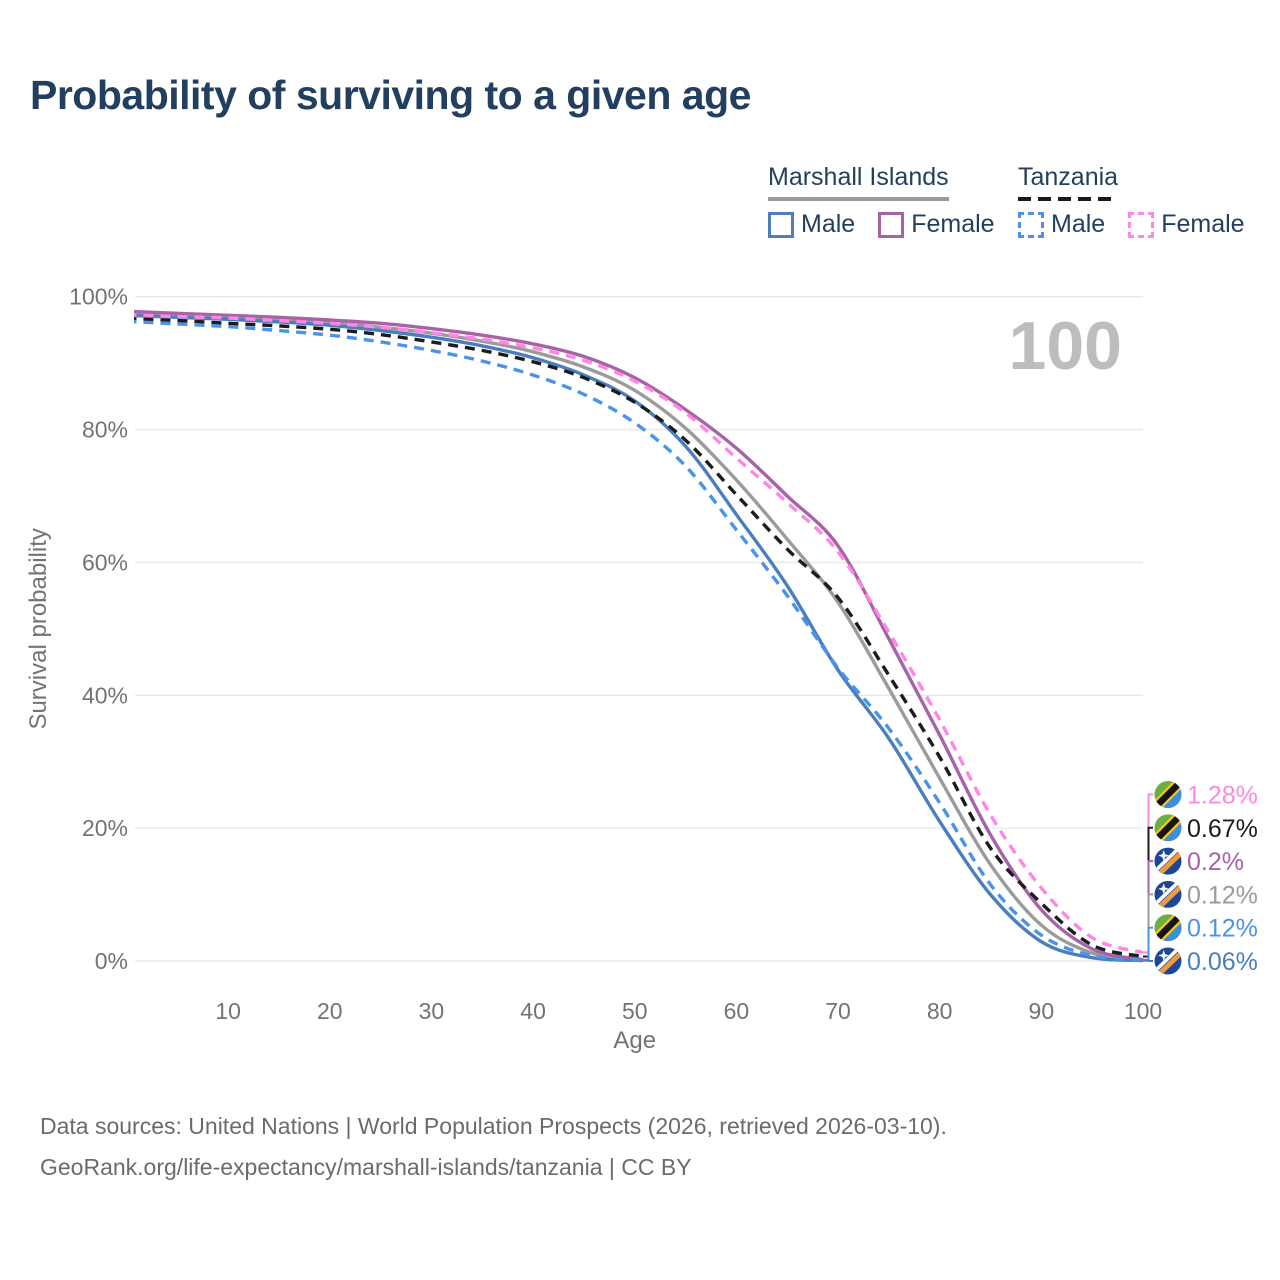 The image size is (1280, 1280). Describe the element at coordinates (1148, 944) in the screenshot. I see `leader-line` at that location.